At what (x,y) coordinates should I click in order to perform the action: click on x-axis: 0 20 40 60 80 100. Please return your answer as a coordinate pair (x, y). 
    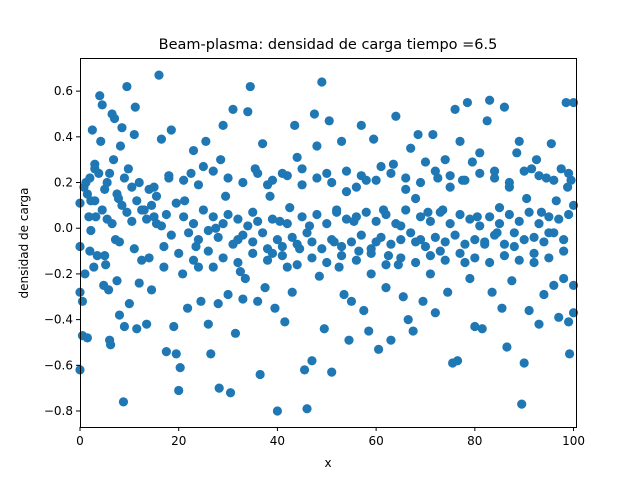
    Looking at the image, I should click on (330, 437).